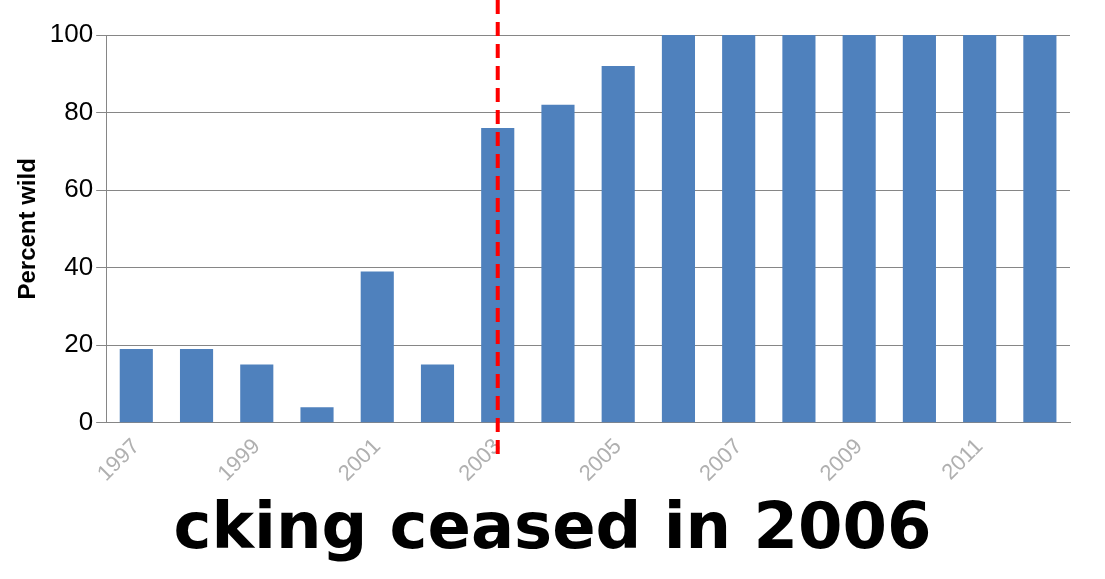  Describe the element at coordinates (79, 110) in the screenshot. I see `y-tick-label: 80` at that location.